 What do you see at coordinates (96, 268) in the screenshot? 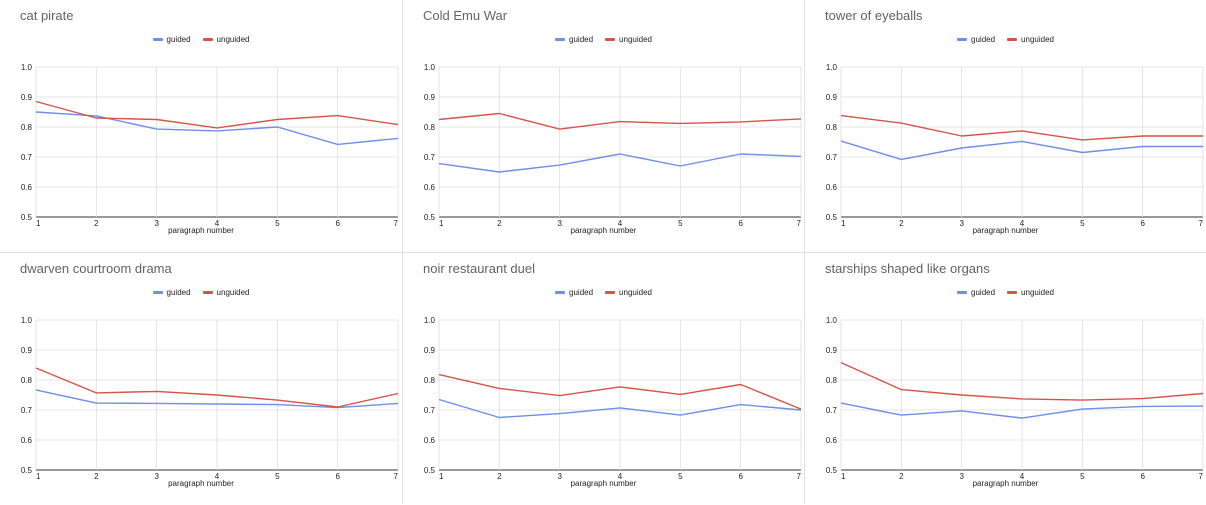
I see `chart-title: dwarven courtroom drama` at bounding box center [96, 268].